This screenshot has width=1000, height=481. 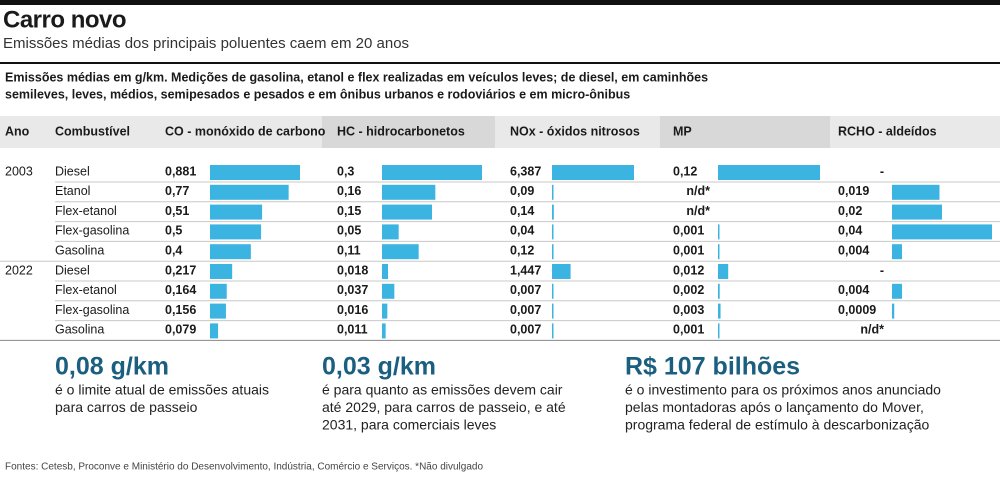 What do you see at coordinates (575, 131) in the screenshot?
I see `column-header: NOx - óxidos nitrosos` at bounding box center [575, 131].